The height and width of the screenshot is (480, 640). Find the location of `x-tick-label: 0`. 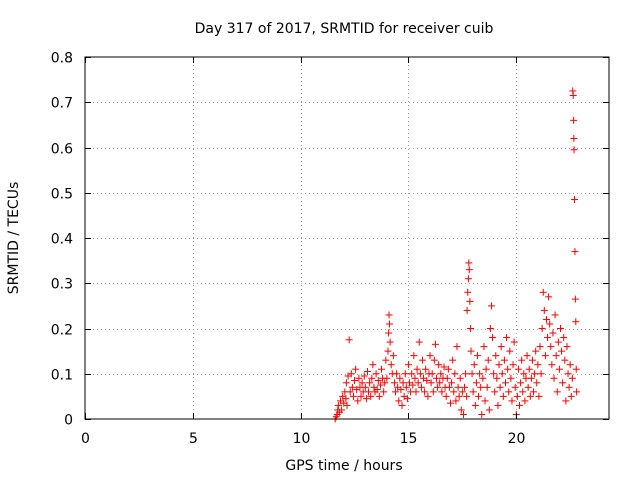

x-tick-label: 0 is located at coordinates (85, 439).